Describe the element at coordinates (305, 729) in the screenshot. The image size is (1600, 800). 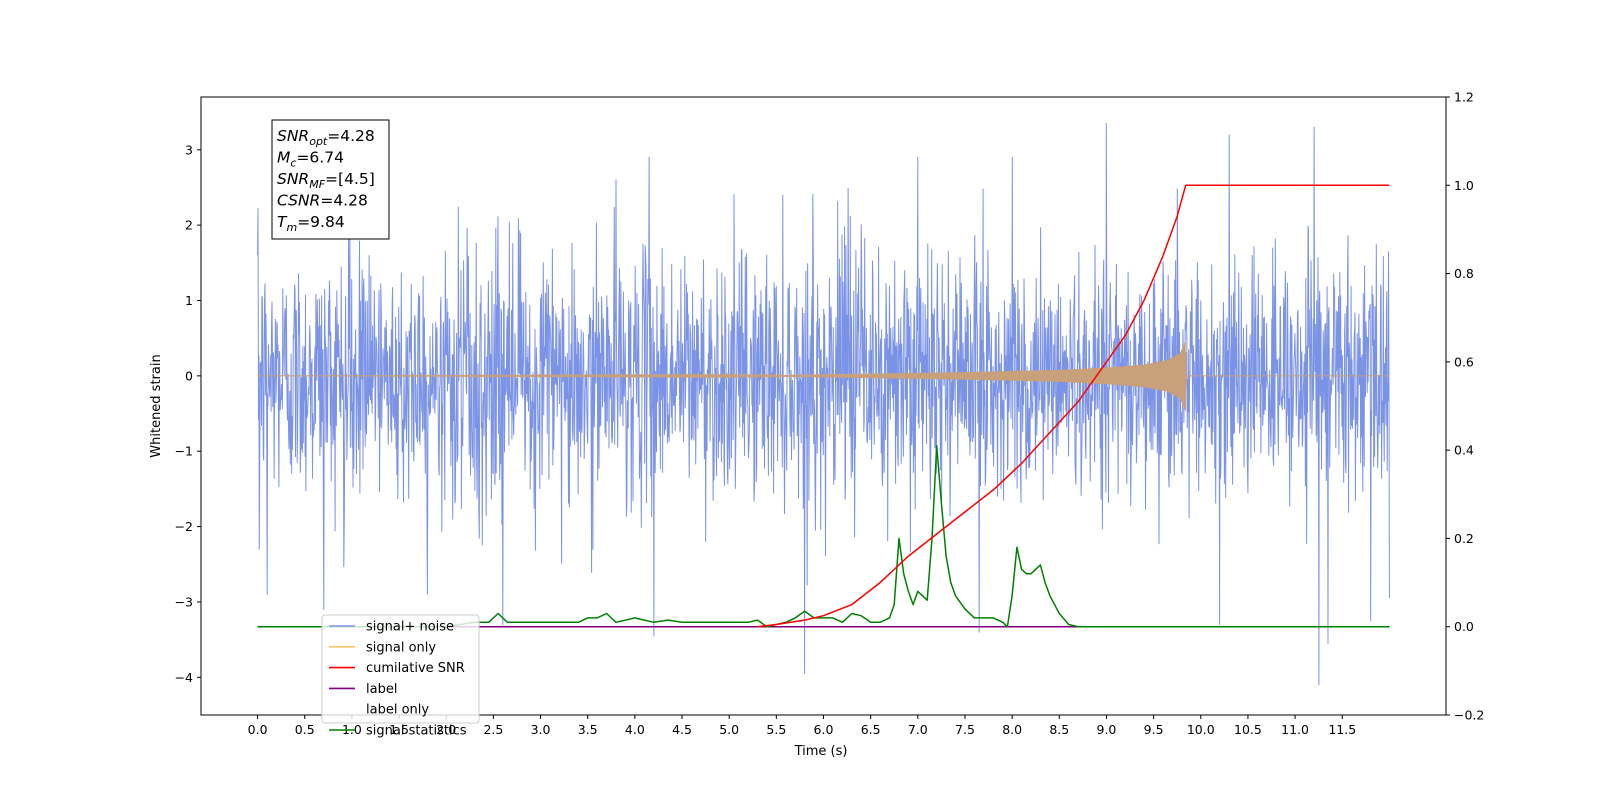
I see `x-tick-label: 0.5` at that location.